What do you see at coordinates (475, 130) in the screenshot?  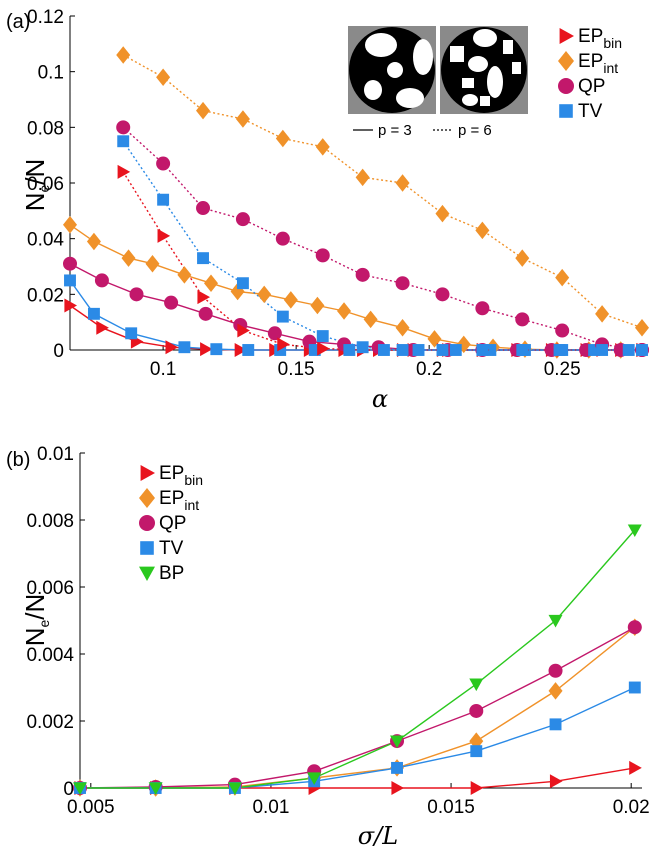 I see `svg-text: p = 6` at bounding box center [475, 130].